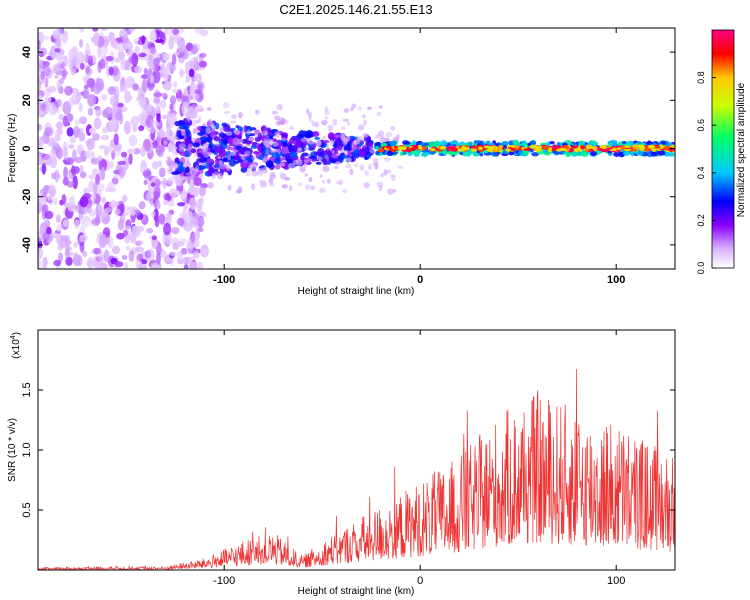  What do you see at coordinates (16, 345) in the screenshot?
I see `snr-multiplier: (x104)` at bounding box center [16, 345].